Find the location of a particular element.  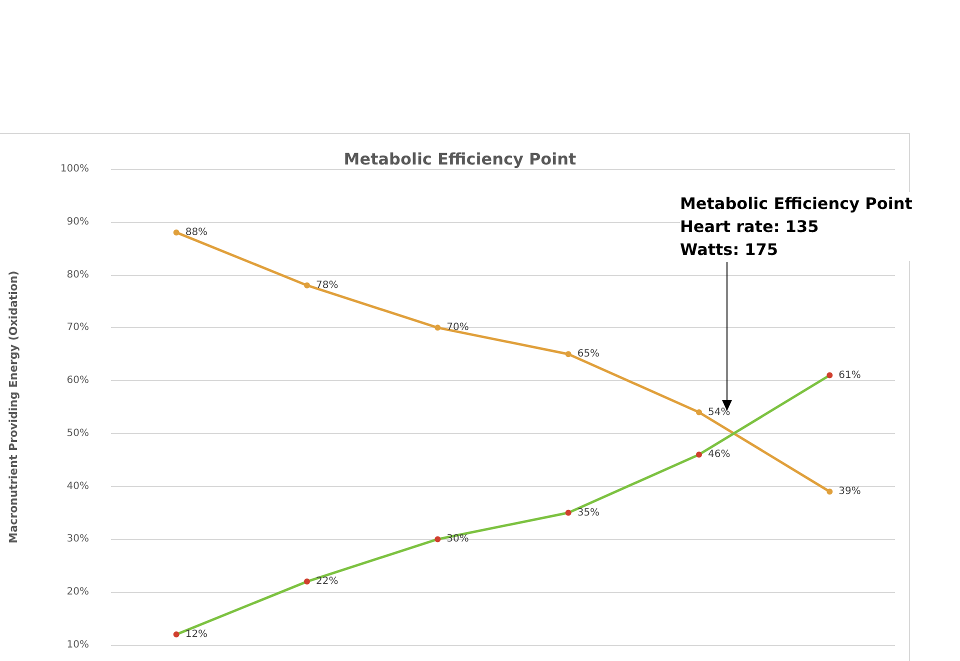

y-tick-label: 30% is located at coordinates (77, 539).